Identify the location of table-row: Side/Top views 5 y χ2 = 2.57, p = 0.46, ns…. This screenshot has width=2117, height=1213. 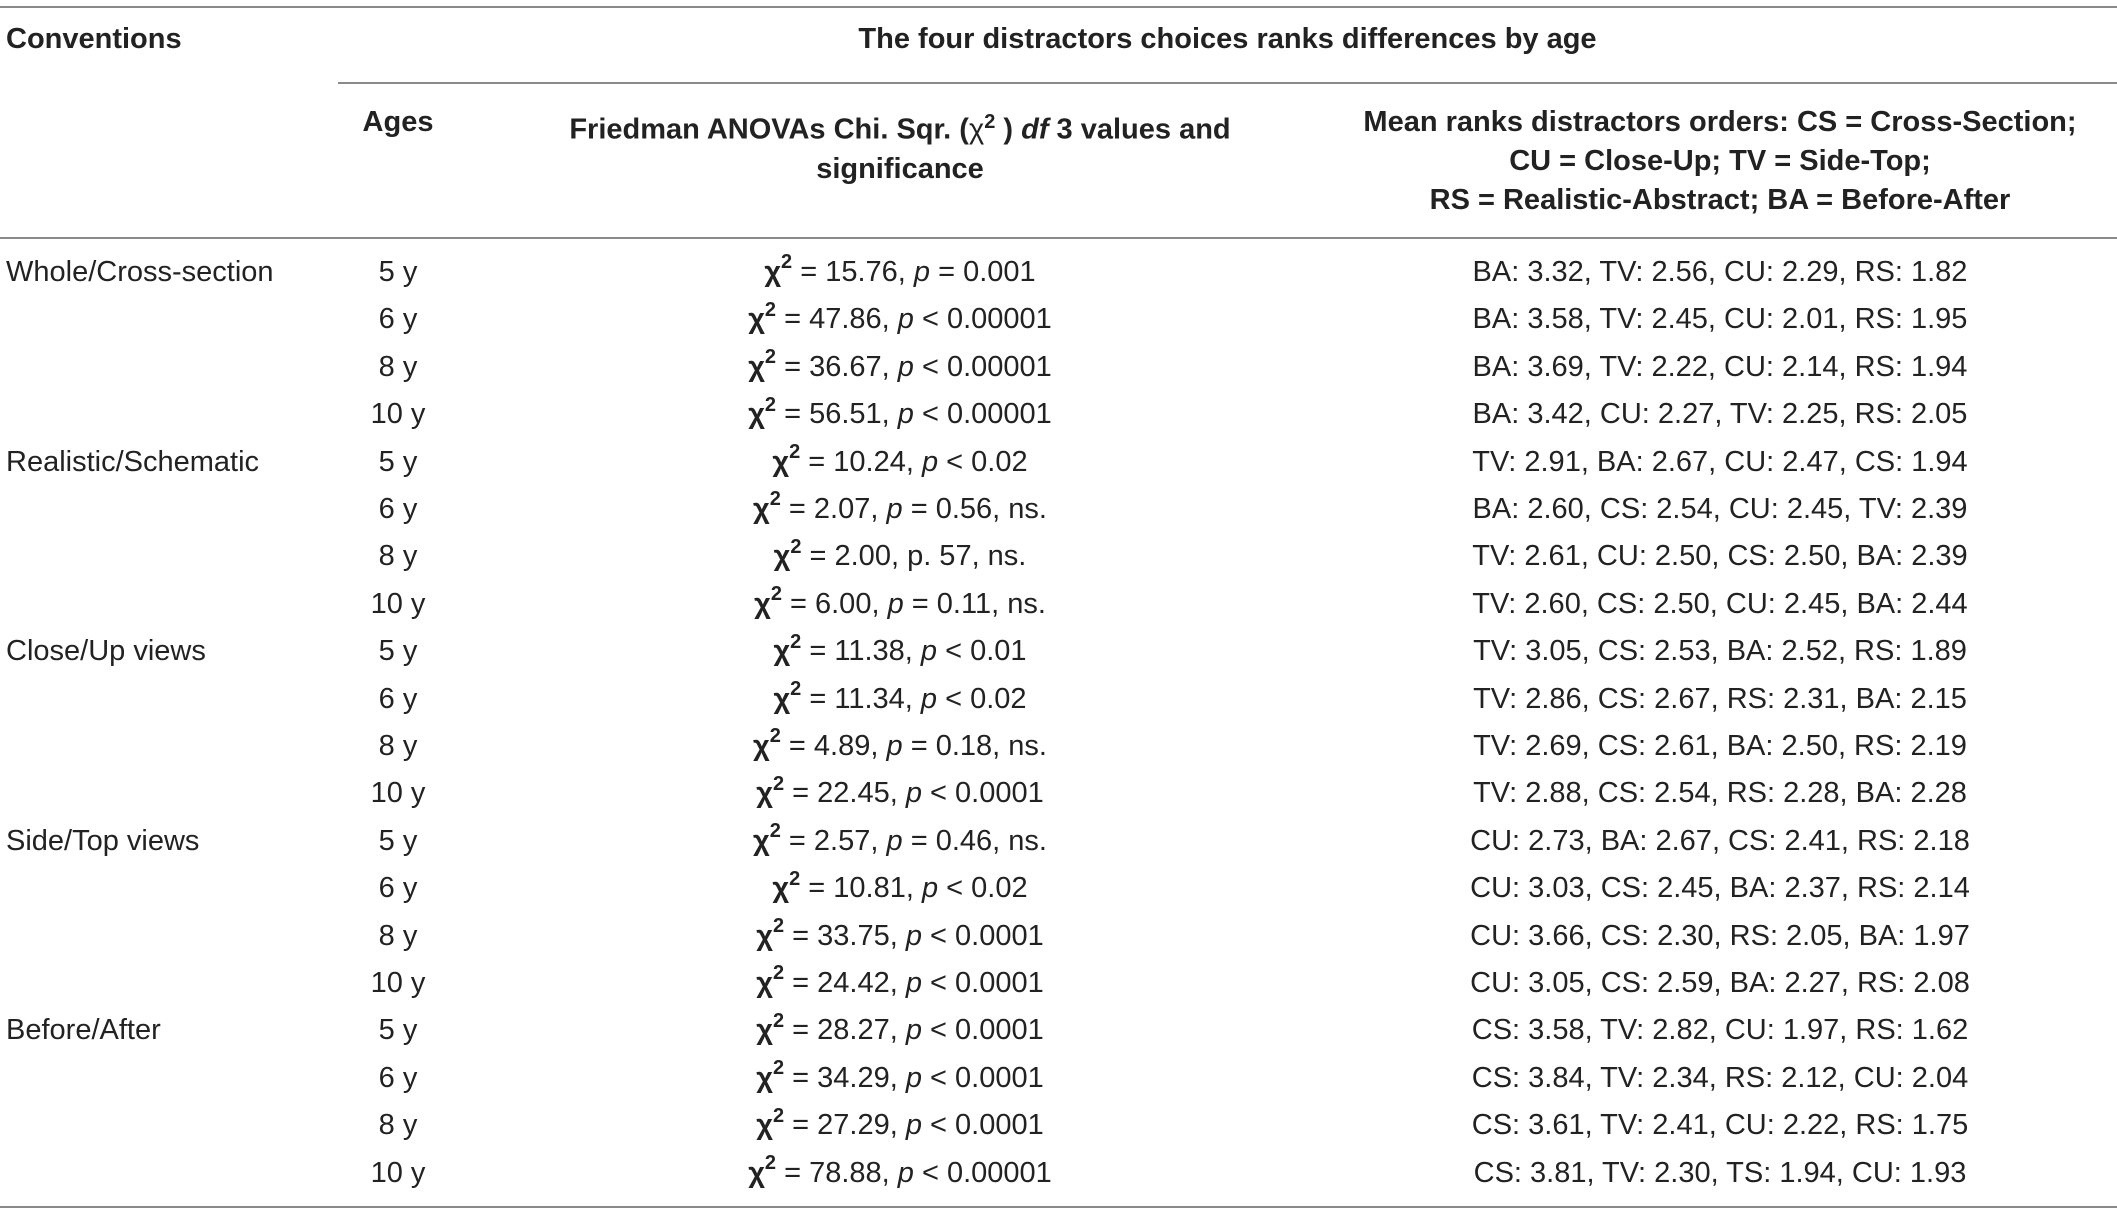
(1058, 841).